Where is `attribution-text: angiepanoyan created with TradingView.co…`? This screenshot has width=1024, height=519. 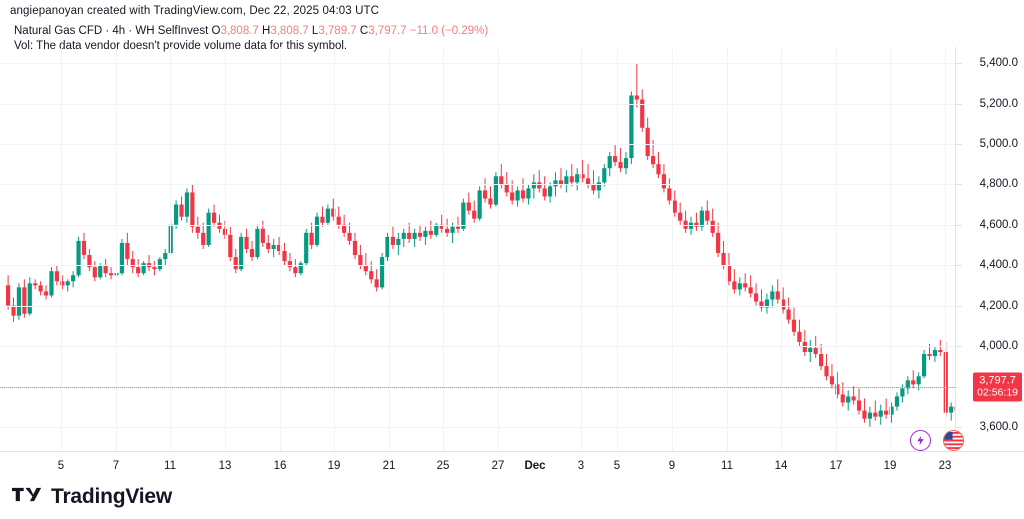
attribution-text: angiepanoyan created with TradingView.co… is located at coordinates (195, 11).